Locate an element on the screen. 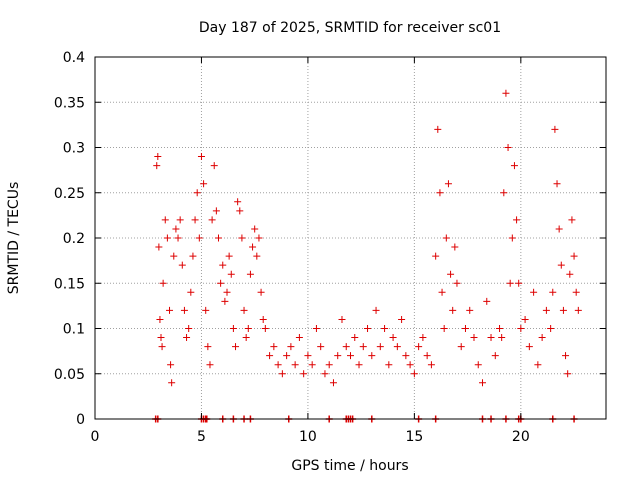 The image size is (640, 480). y-tick-label: 0.25 is located at coordinates (69, 194).